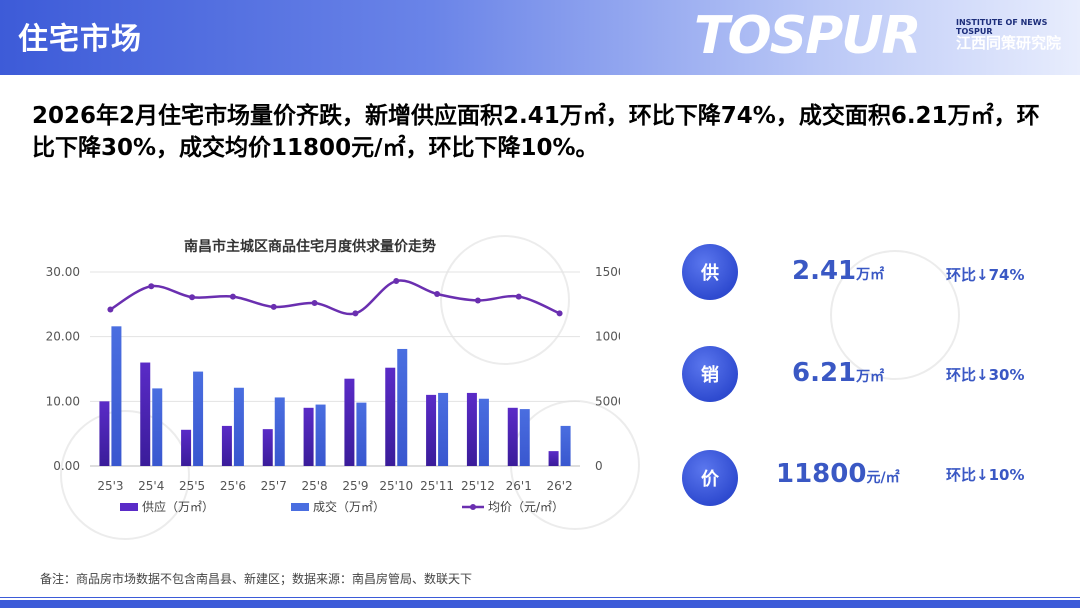 The image size is (1080, 608). I want to click on kpi-price-change: 环比↓10%, so click(985, 475).